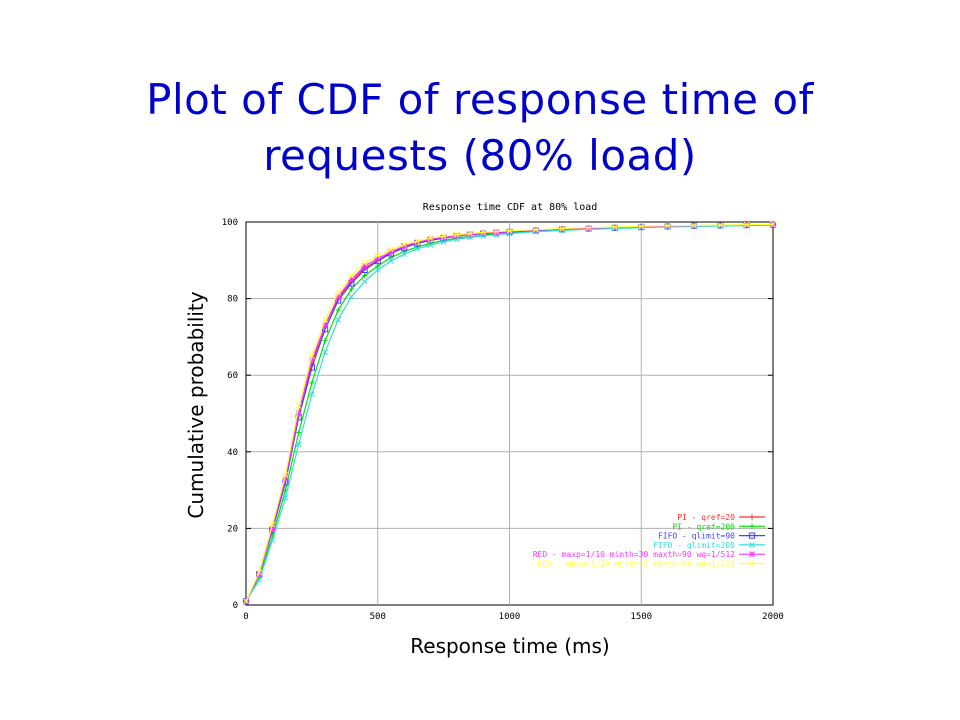 Image resolution: width=960 pixels, height=720 pixels. I want to click on y-tick-label: 100, so click(230, 223).